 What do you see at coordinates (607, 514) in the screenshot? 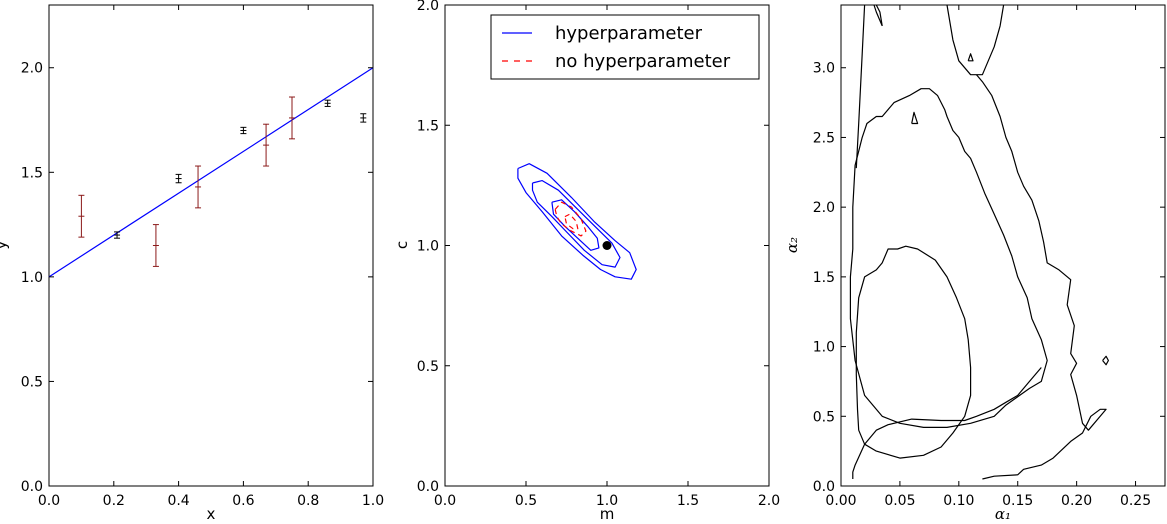
I see `x-axis-label-middle: m` at bounding box center [607, 514].